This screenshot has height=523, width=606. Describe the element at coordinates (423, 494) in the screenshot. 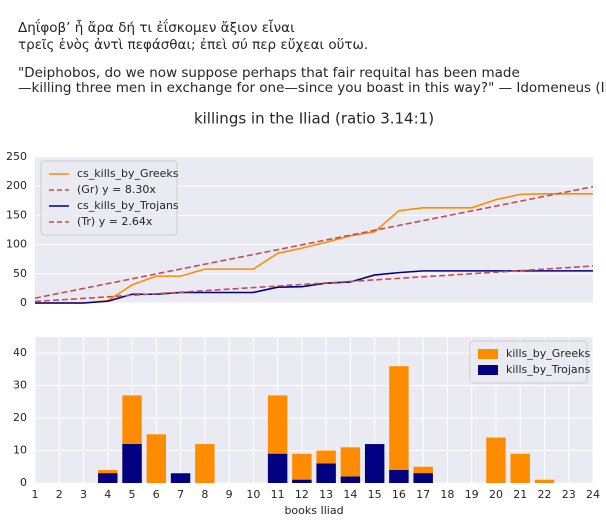

I see `x-tick-label: 17` at that location.